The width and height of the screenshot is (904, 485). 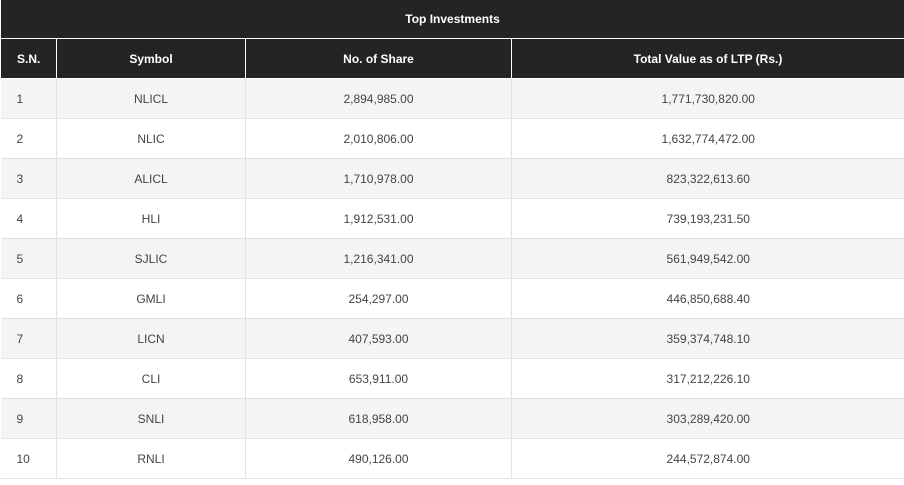 I want to click on table-row: 8 CLI 653,911.00 317,212,226.10, so click(x=452, y=378).